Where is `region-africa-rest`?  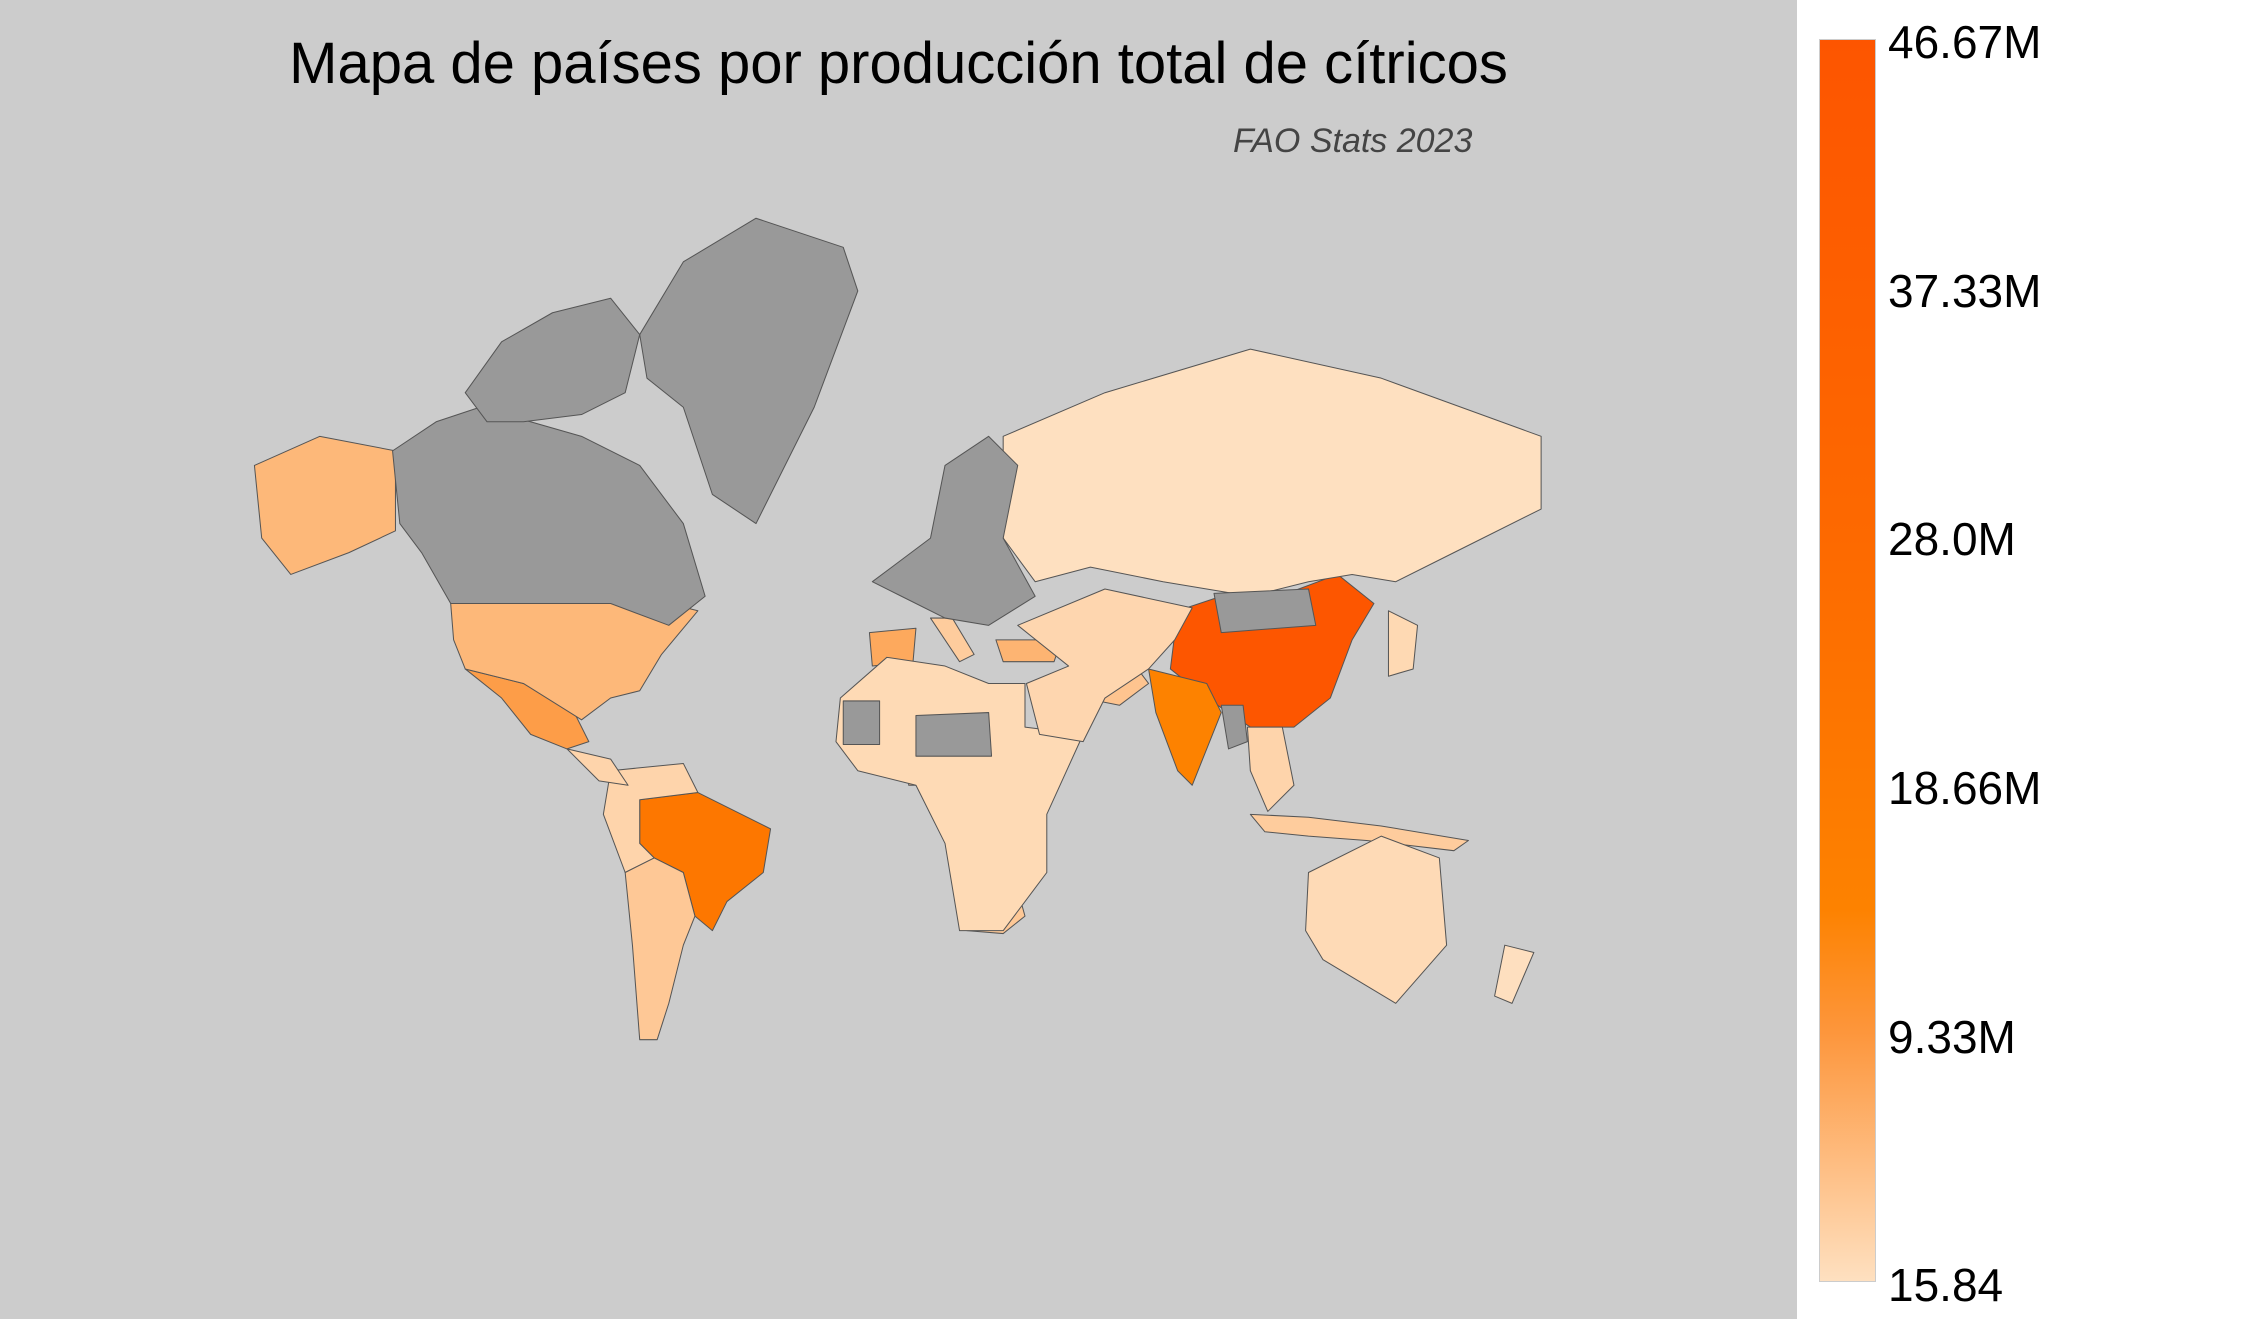 region-africa-rest is located at coordinates (959, 794).